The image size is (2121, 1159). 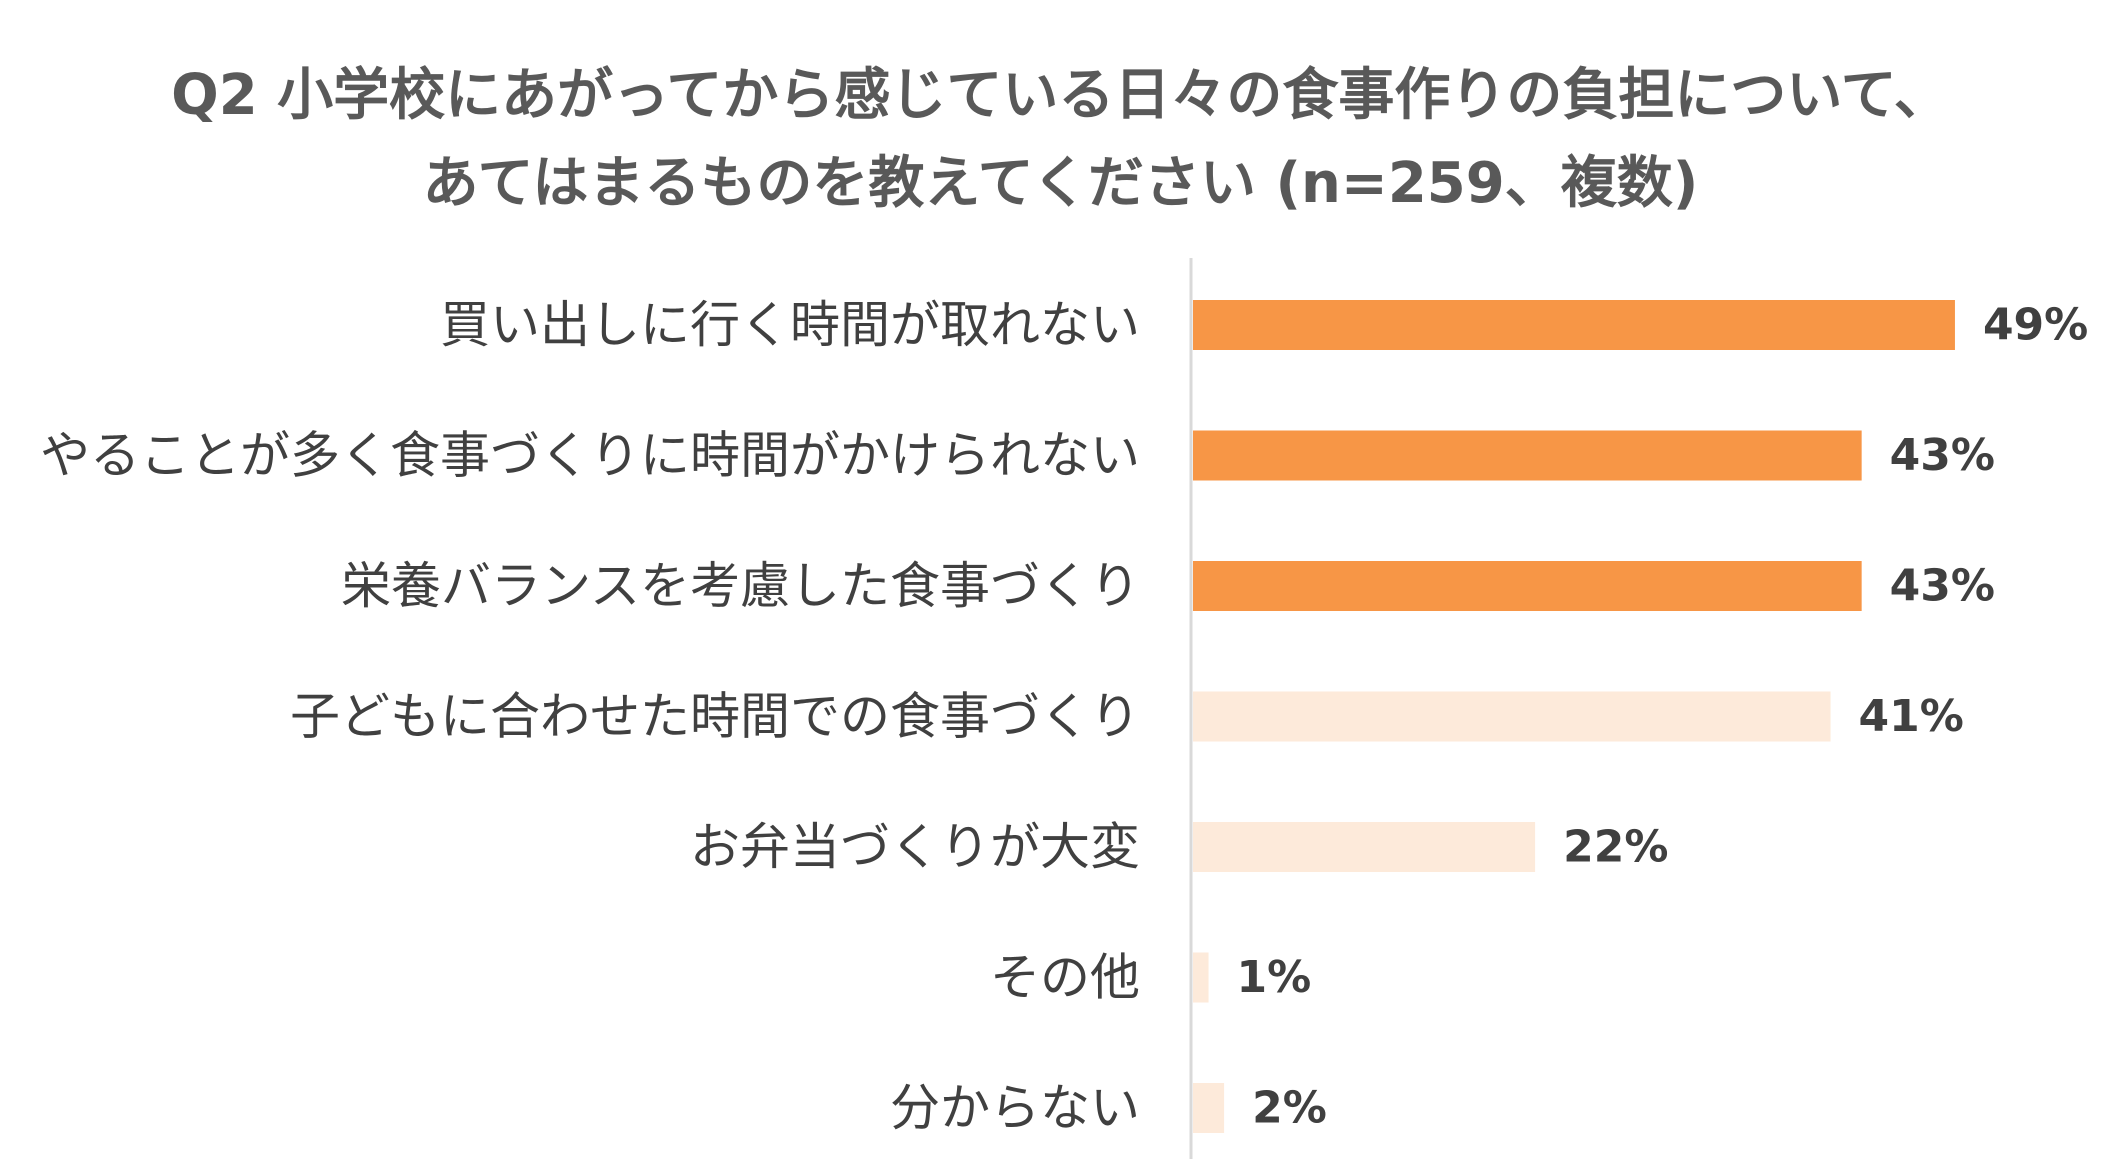 What do you see at coordinates (715, 717) in the screenshot?
I see `category-label: 子どもに合わせた時間での食事づくり` at bounding box center [715, 717].